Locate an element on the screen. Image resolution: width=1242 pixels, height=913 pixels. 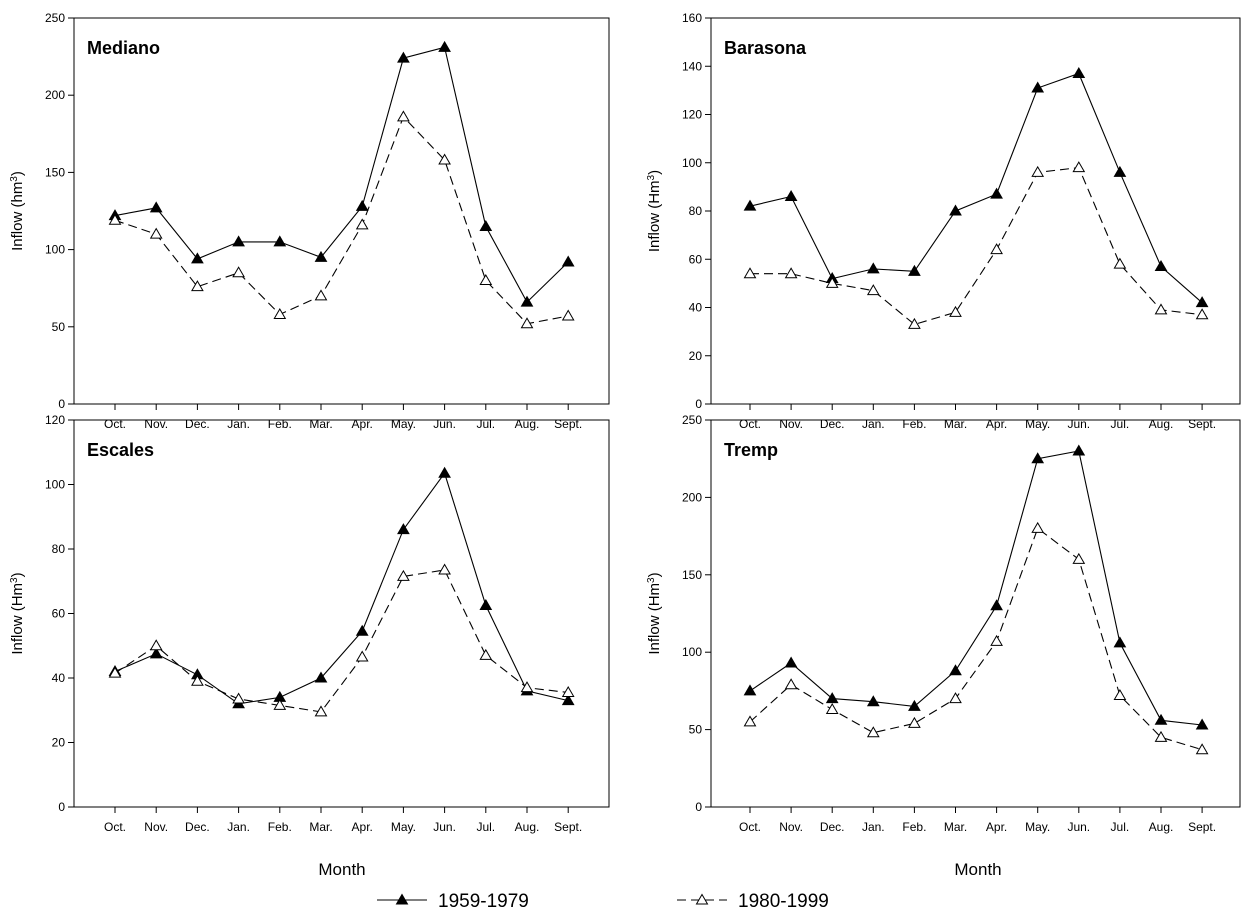
x-tick-label: Jul. is located at coordinates (485, 424).